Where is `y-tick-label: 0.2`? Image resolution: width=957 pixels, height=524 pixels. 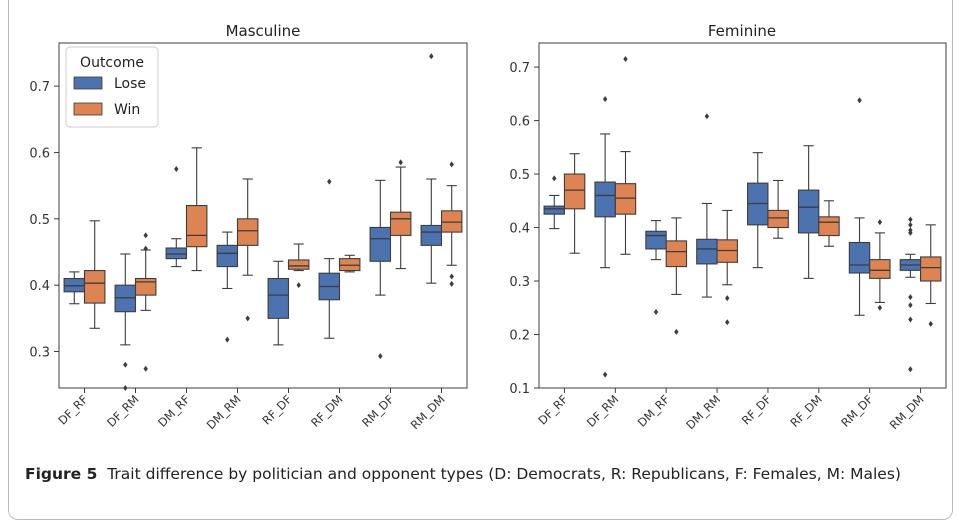
y-tick-label: 0.2 is located at coordinates (519, 336).